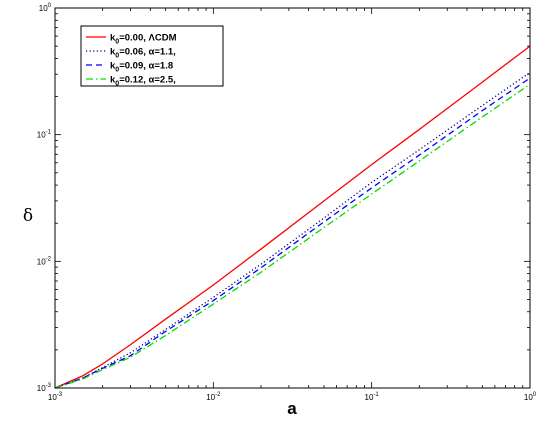  I want to click on y-axis-title: δ, so click(28, 216).